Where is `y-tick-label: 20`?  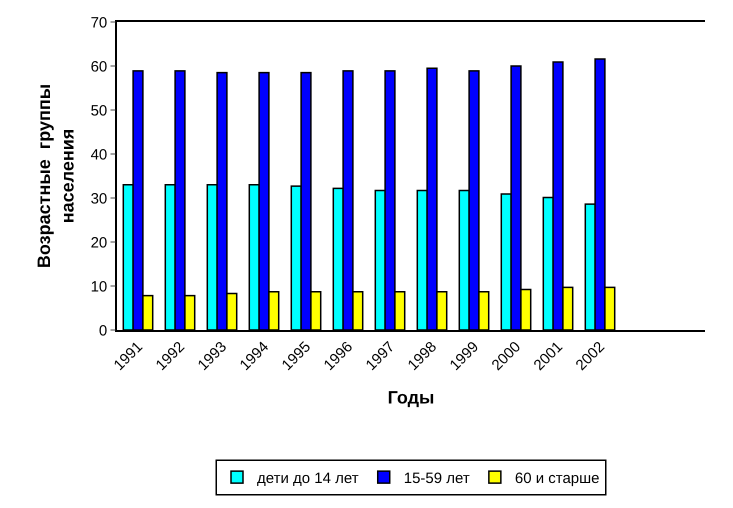 y-tick-label: 20 is located at coordinates (99, 243).